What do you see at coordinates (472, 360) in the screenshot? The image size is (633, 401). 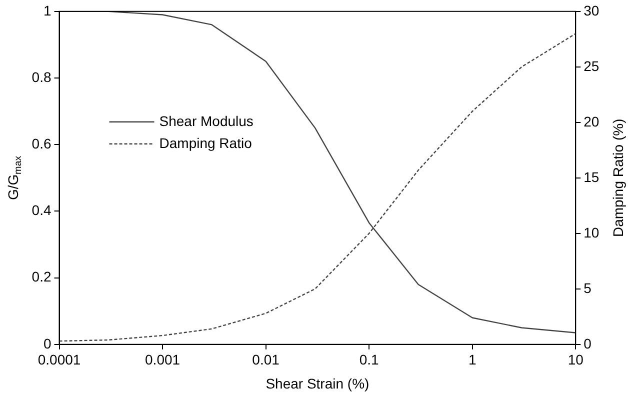 I see `x-tick-label: 1` at bounding box center [472, 360].